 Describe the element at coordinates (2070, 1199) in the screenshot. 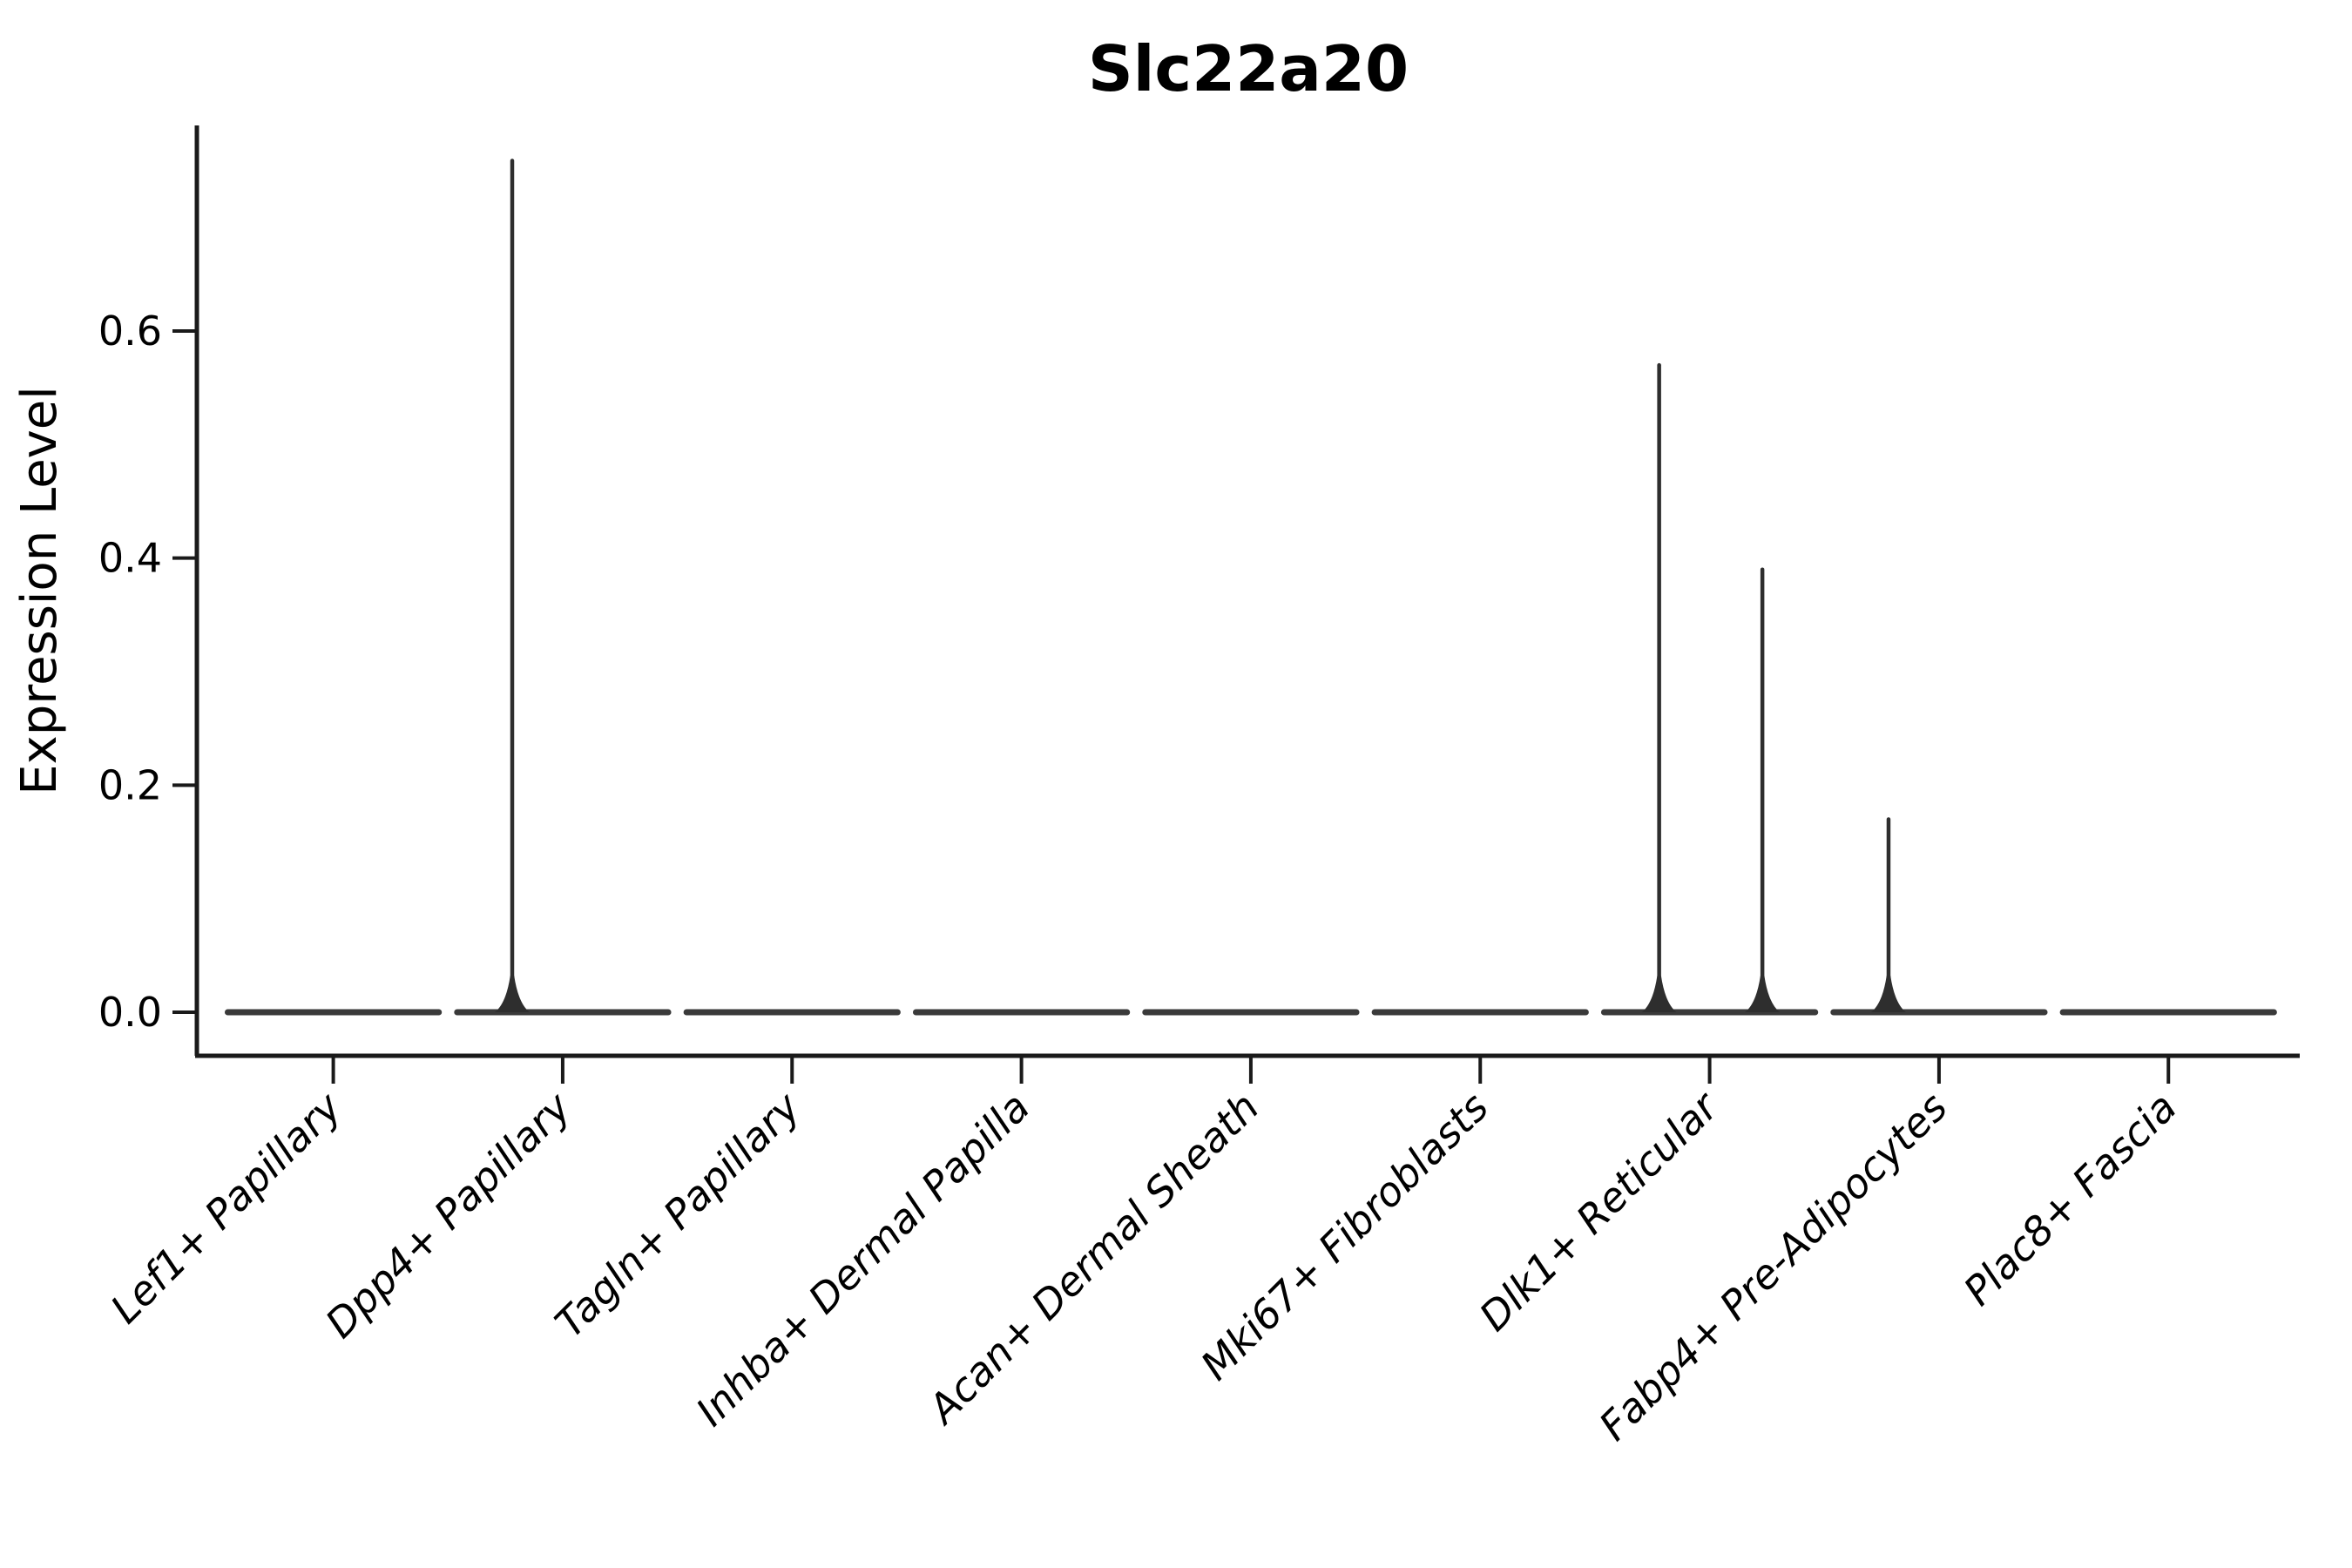

I see `x-tick-label-category: Plac8+ Fascia` at that location.